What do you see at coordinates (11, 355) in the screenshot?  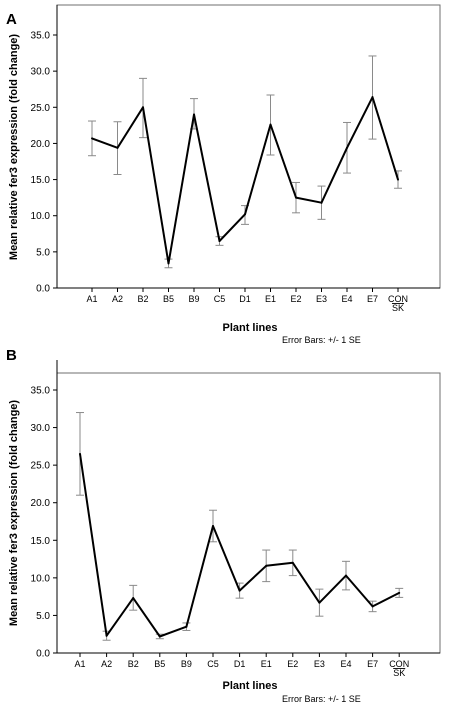 I see `panel-label: B` at bounding box center [11, 355].